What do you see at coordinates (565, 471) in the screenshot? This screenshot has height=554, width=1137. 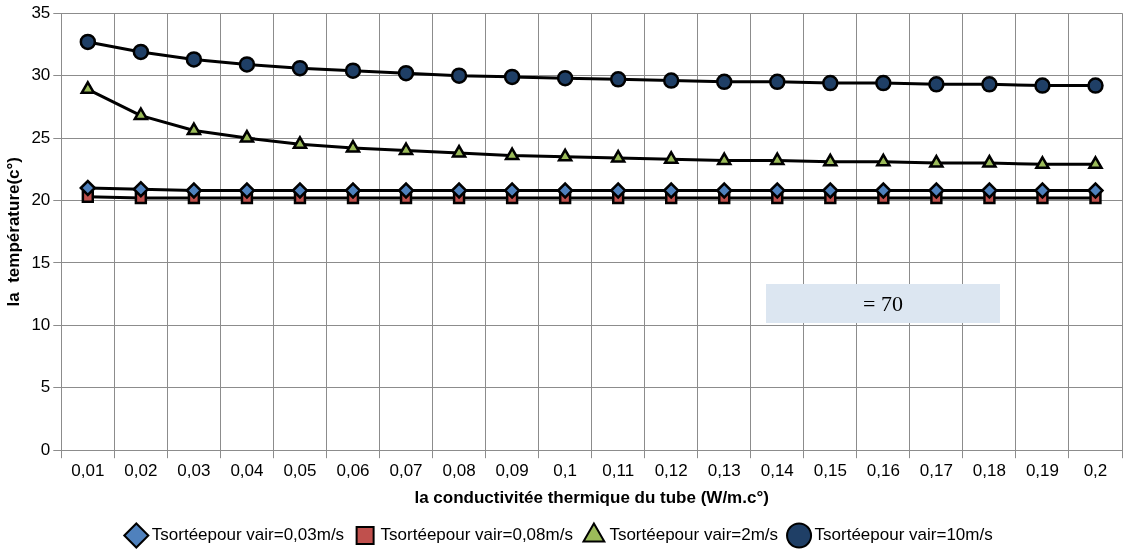 I see `x-tick-label: 0,1` at bounding box center [565, 471].